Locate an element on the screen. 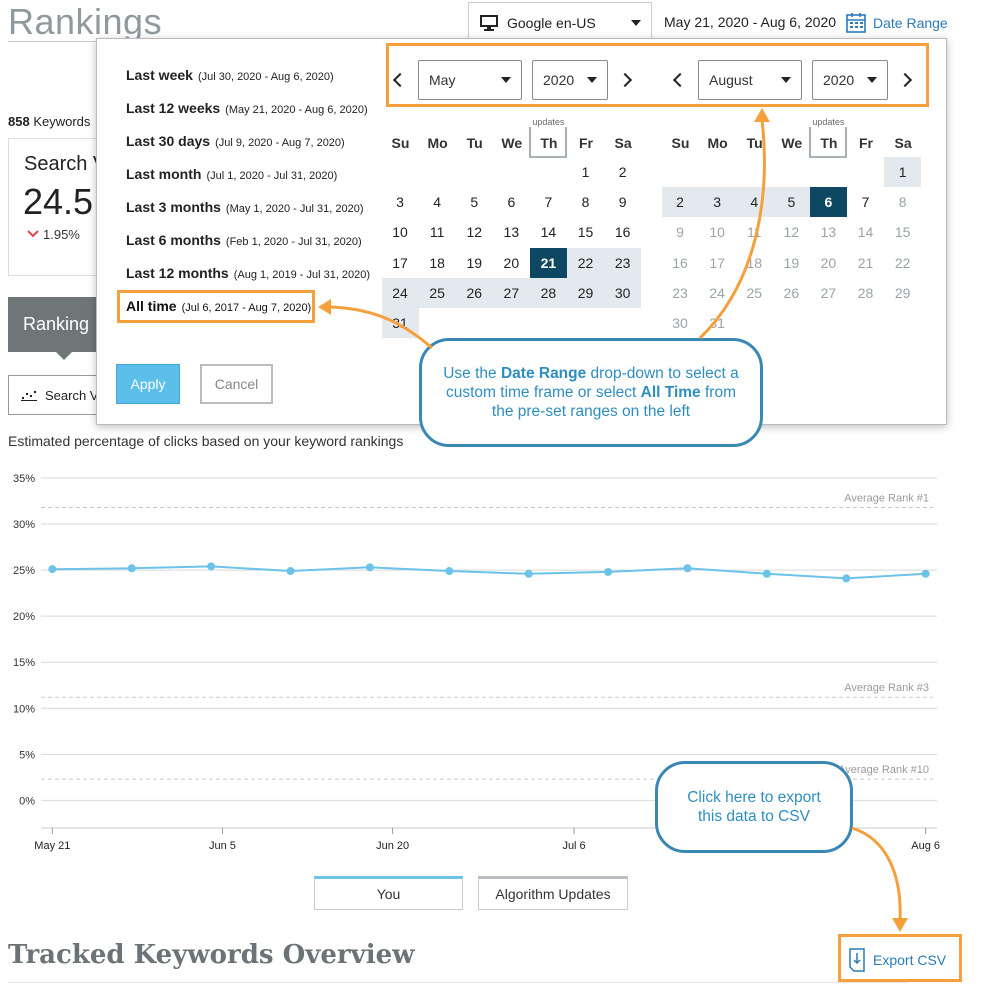 This screenshot has width=983, height=987. preset-label: Last 3 months is located at coordinates (173, 207).